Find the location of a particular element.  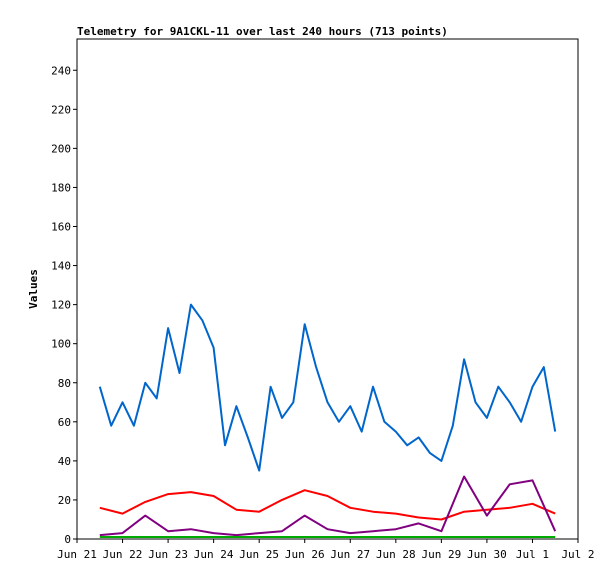

x-tick-label: Jul 2 is located at coordinates (577, 554).